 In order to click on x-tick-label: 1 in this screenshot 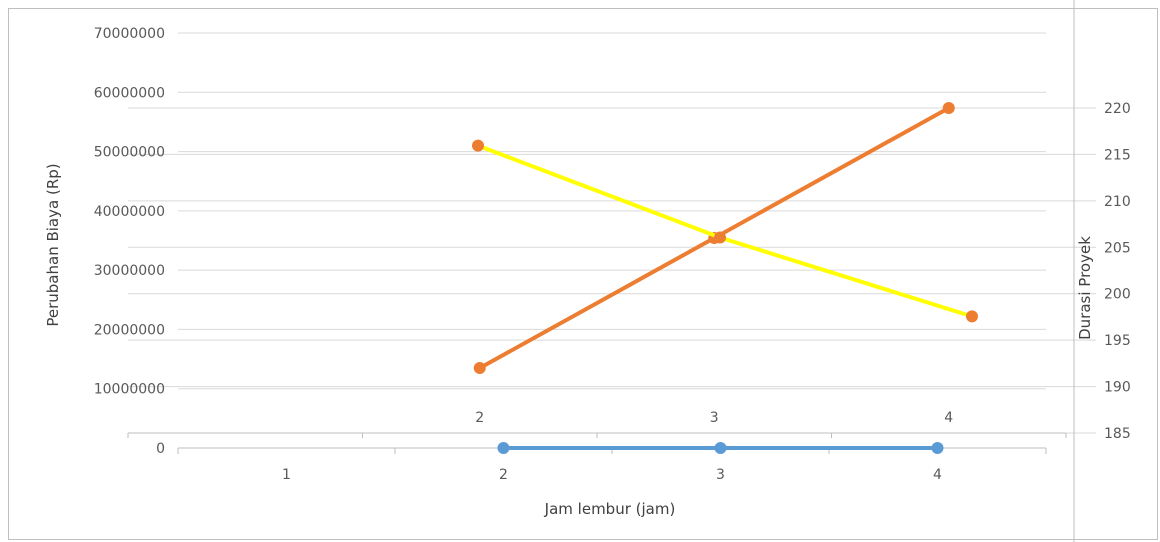, I will do `click(286, 475)`.